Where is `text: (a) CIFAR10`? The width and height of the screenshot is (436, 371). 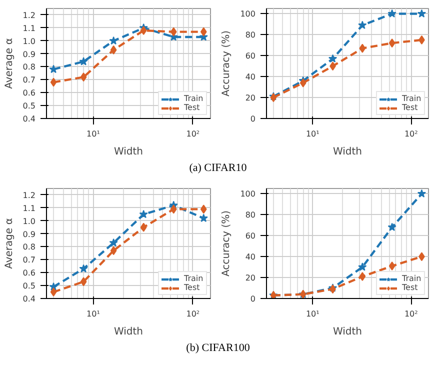 text: (a) CIFAR10 is located at coordinates (218, 168).